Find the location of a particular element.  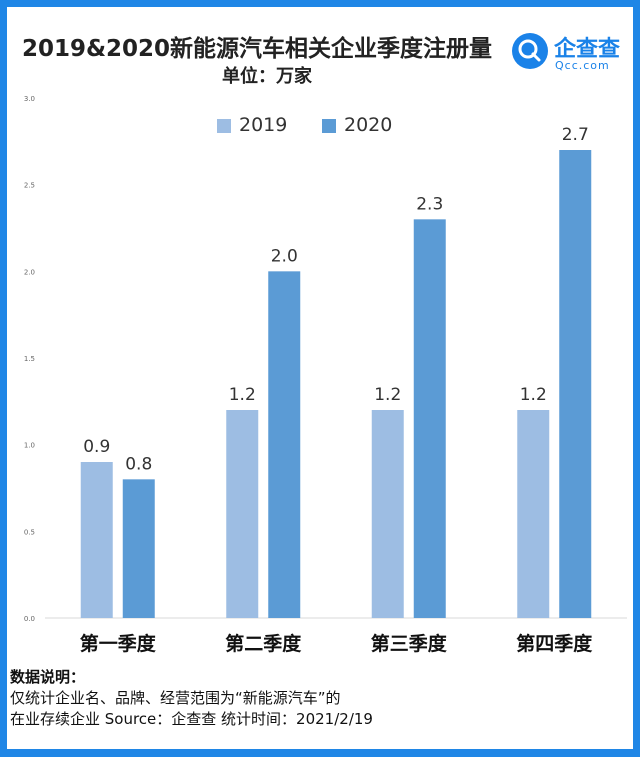

category-label-3: 第三季度 is located at coordinates (409, 643).